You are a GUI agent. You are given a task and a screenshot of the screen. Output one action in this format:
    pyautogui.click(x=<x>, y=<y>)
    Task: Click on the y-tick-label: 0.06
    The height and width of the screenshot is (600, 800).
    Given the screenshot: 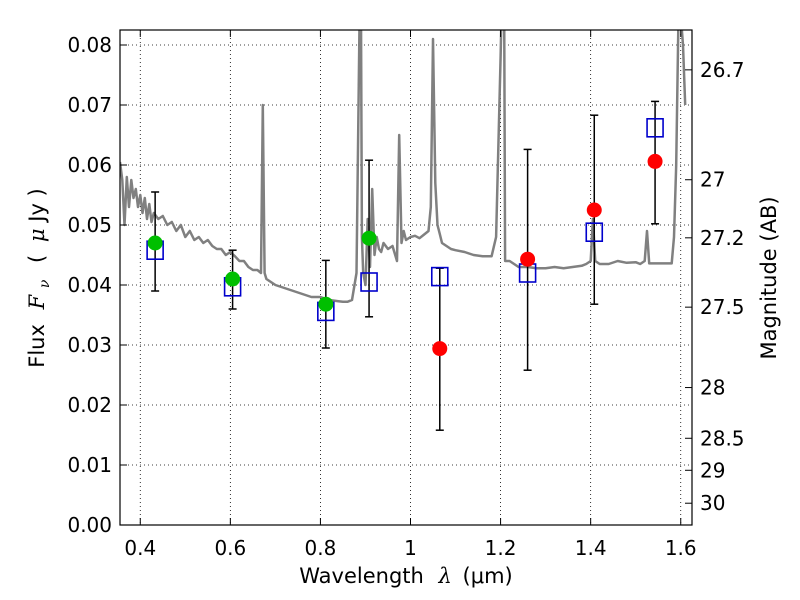 What is the action you would take?
    pyautogui.click(x=89, y=165)
    